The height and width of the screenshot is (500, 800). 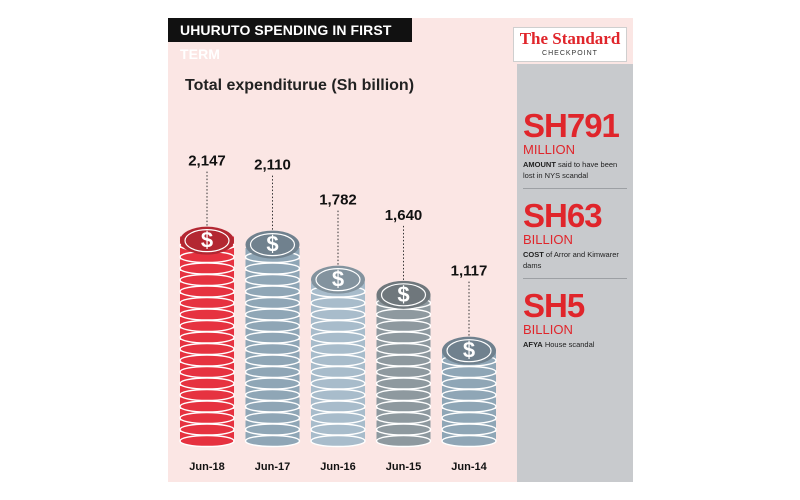 What do you see at coordinates (469, 467) in the screenshot?
I see `x-tick-label: Jun-14` at bounding box center [469, 467].